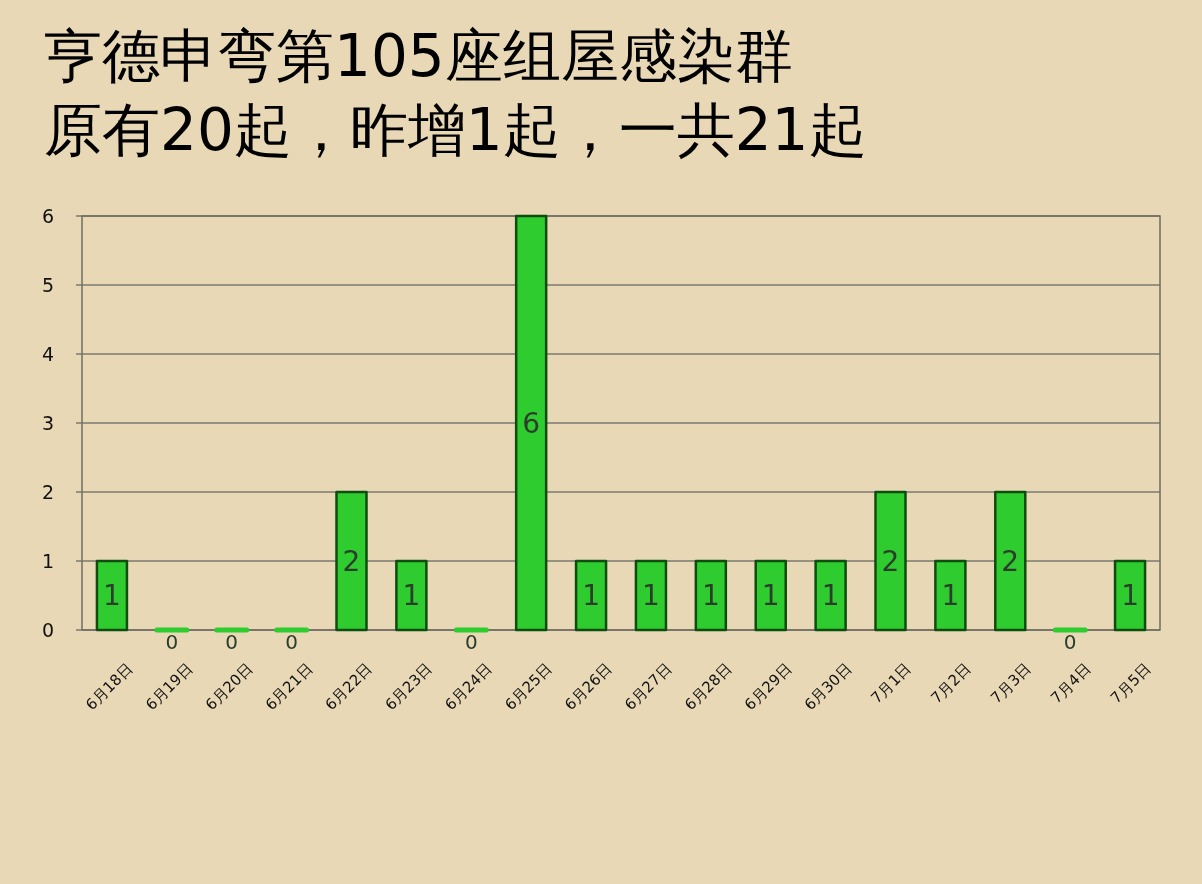 This screenshot has height=884, width=1202. I want to click on x-tick-label: 6月30日, so click(827, 686).